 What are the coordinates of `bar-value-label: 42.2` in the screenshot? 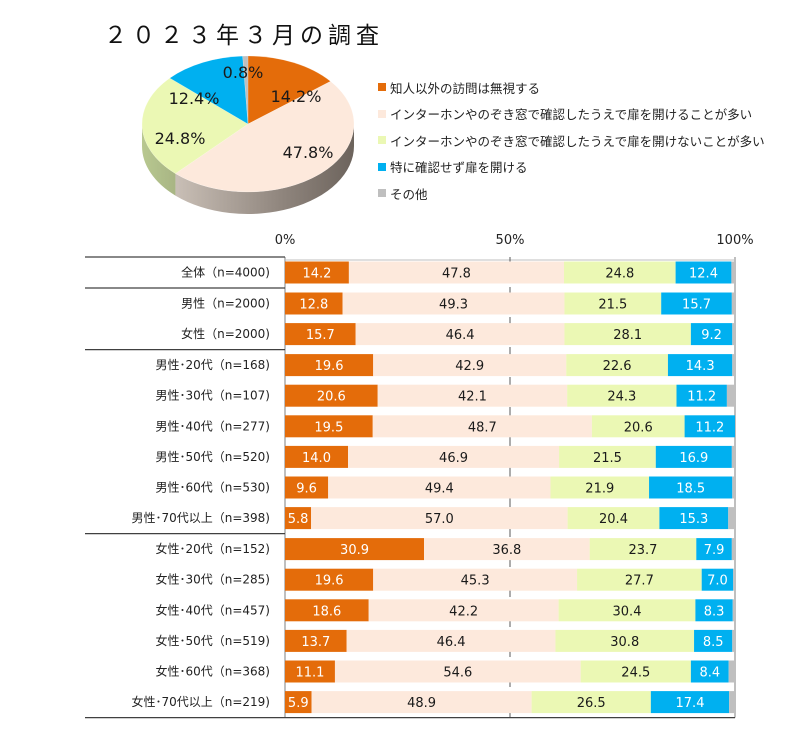 It's located at (463, 611).